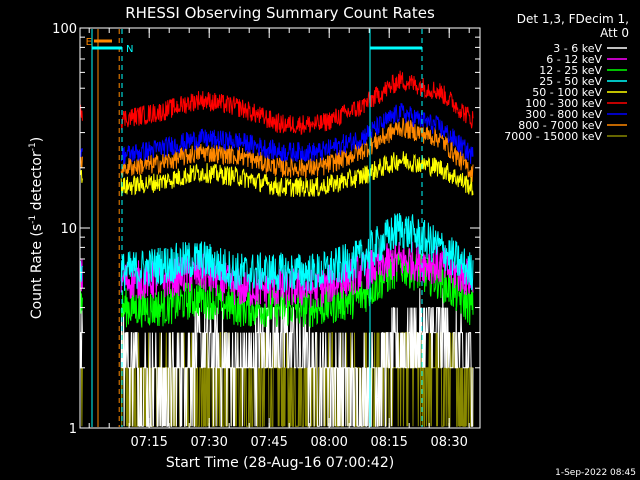  What do you see at coordinates (563, 103) in the screenshot?
I see `legend-item-label: 100 - 300 keV` at bounding box center [563, 103].